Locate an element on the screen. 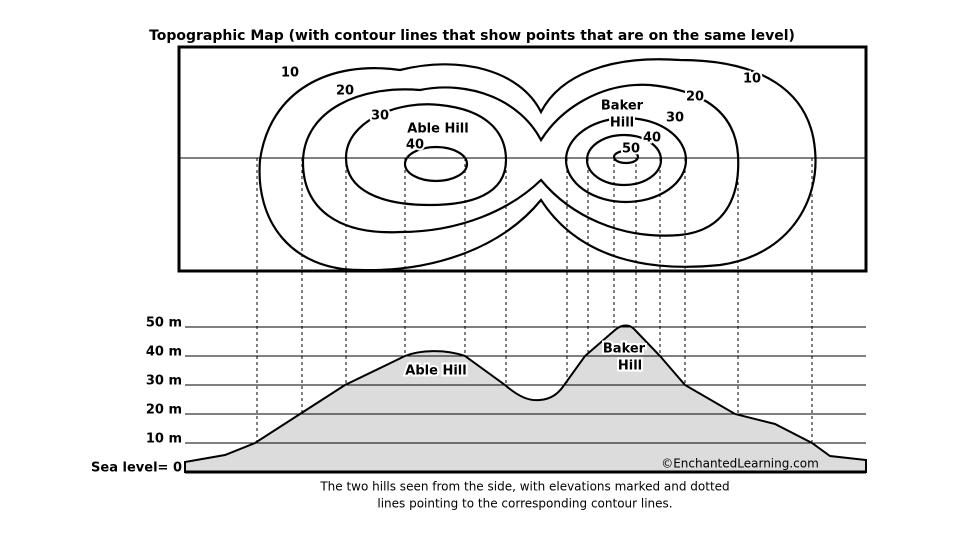  level-label: 50 m is located at coordinates (164, 323).